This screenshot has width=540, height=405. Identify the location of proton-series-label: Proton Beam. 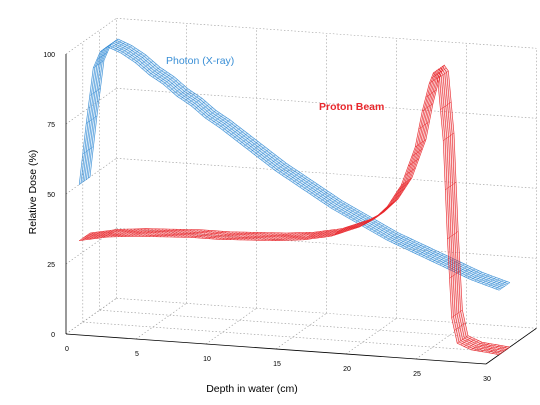
(351, 107).